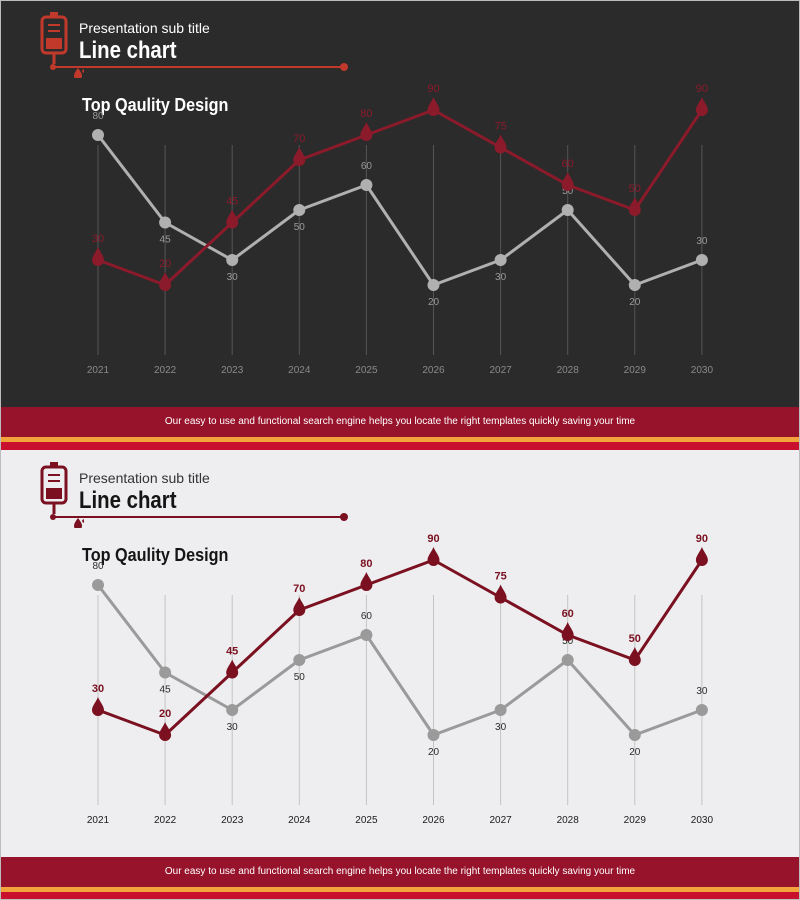 The width and height of the screenshot is (800, 900). What do you see at coordinates (500, 370) in the screenshot?
I see `x-tick-label: 2027` at bounding box center [500, 370].